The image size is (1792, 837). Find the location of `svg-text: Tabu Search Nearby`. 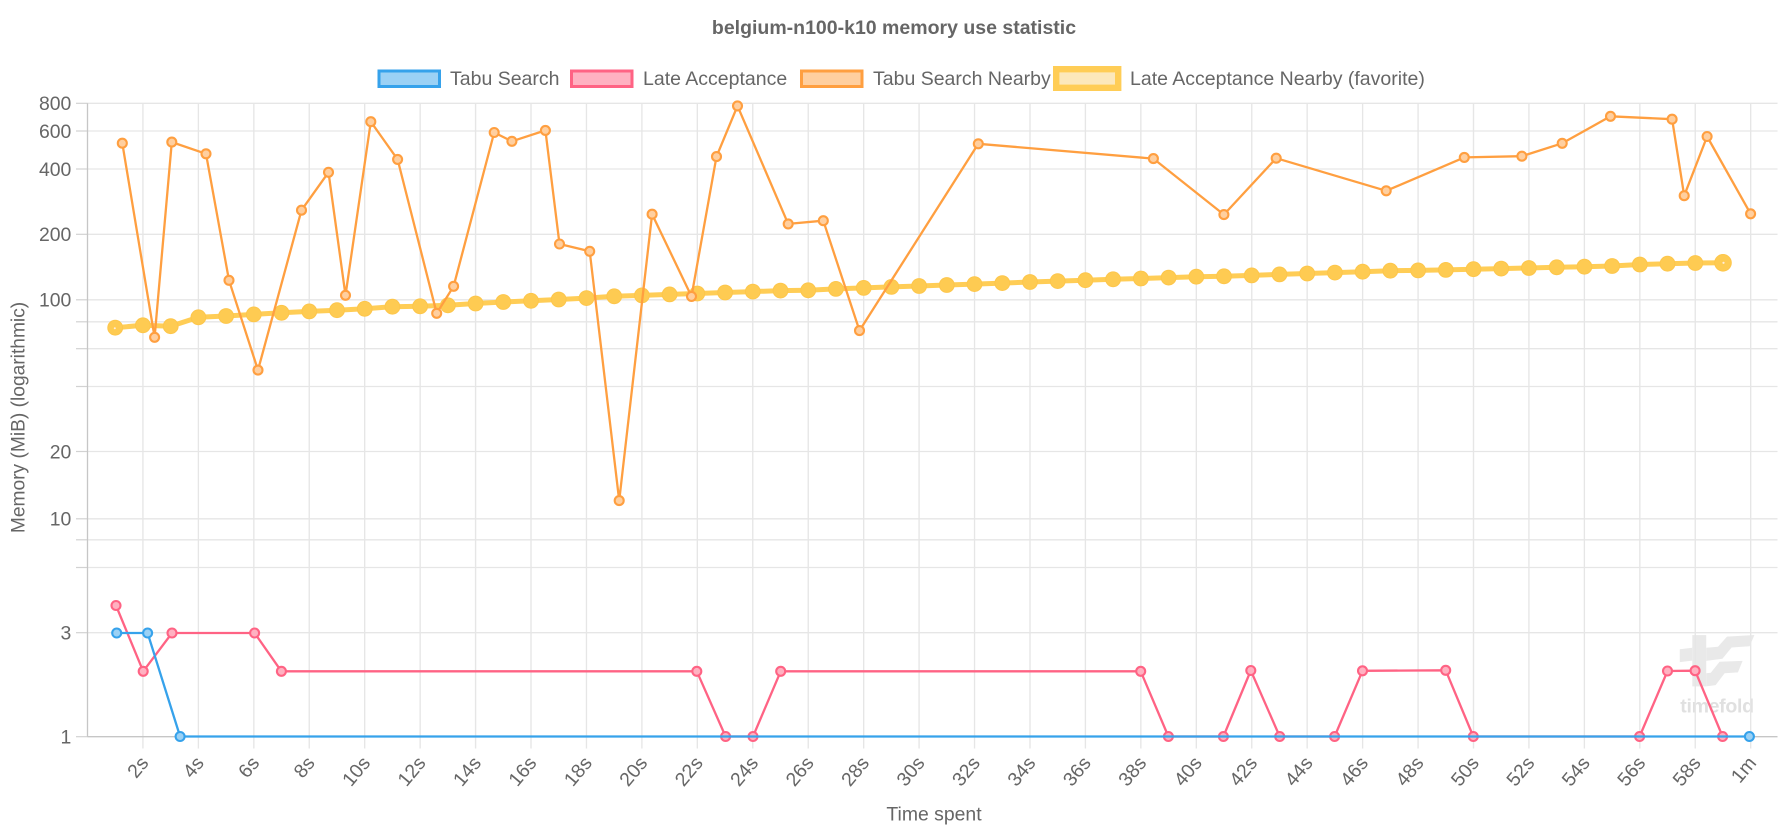

svg-text: Tabu Search Nearby is located at coordinates (962, 79).